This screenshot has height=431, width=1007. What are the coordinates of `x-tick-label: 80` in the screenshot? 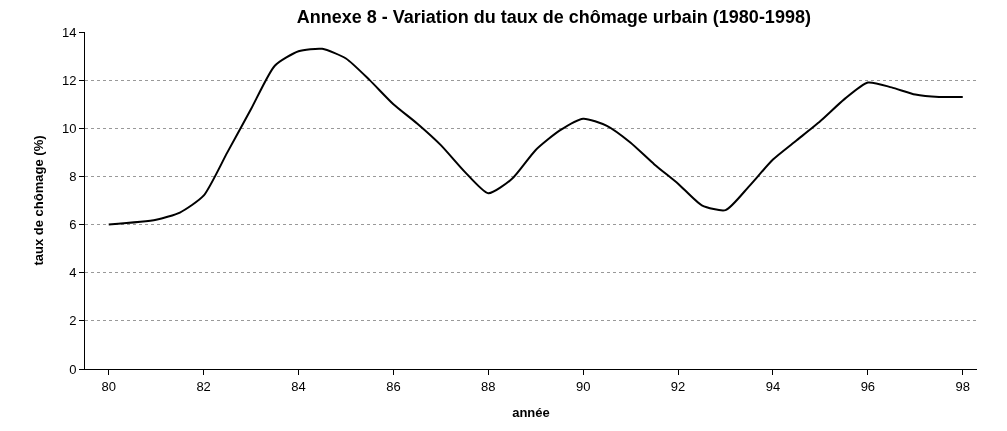 It's located at (108, 386).